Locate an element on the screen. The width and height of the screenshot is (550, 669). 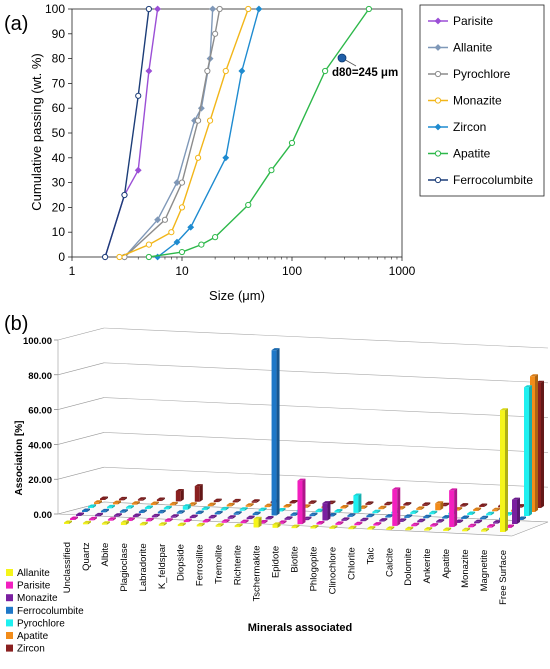
category-label: Chlorite is located at coordinates (351, 563).